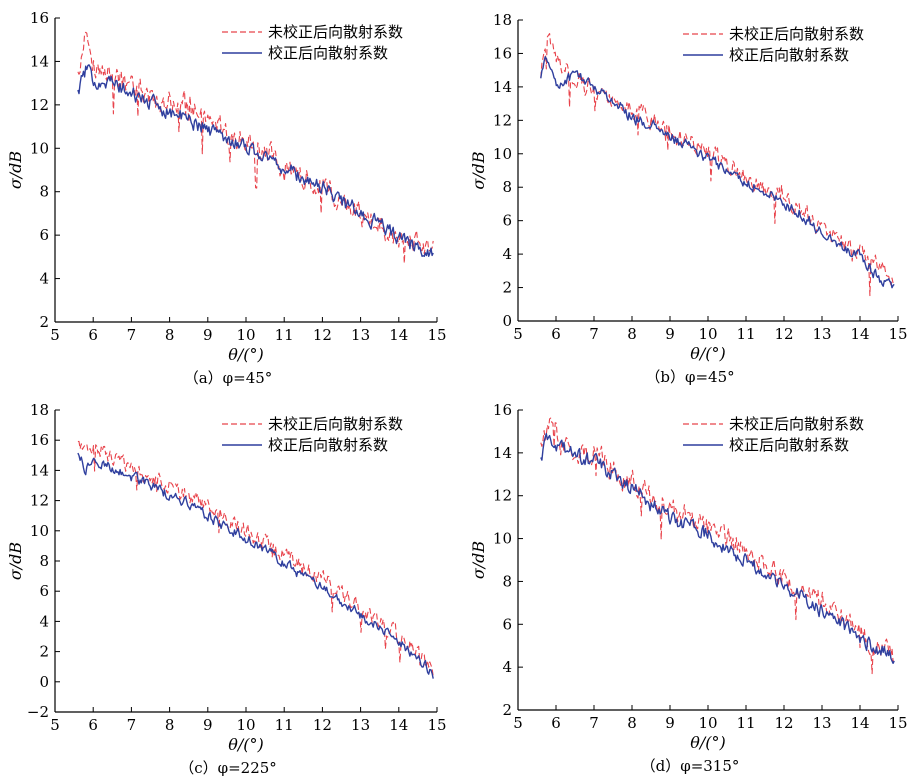 Image resolution: width=909 pixels, height=778 pixels. I want to click on chart-caption: （d）φ=315°, so click(690, 766).